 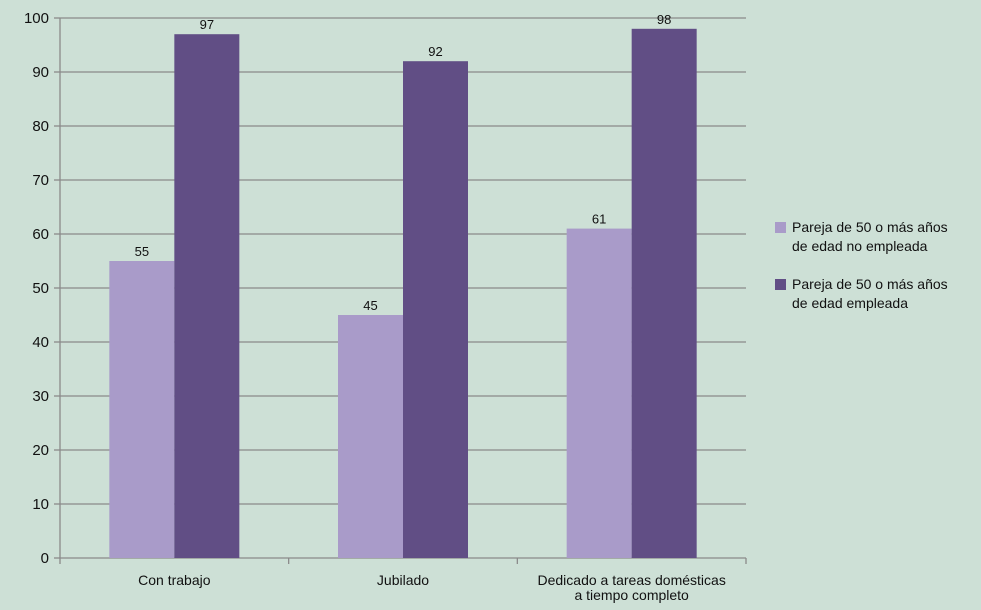 I want to click on x-tick-label: Jubilado, so click(x=403, y=580).